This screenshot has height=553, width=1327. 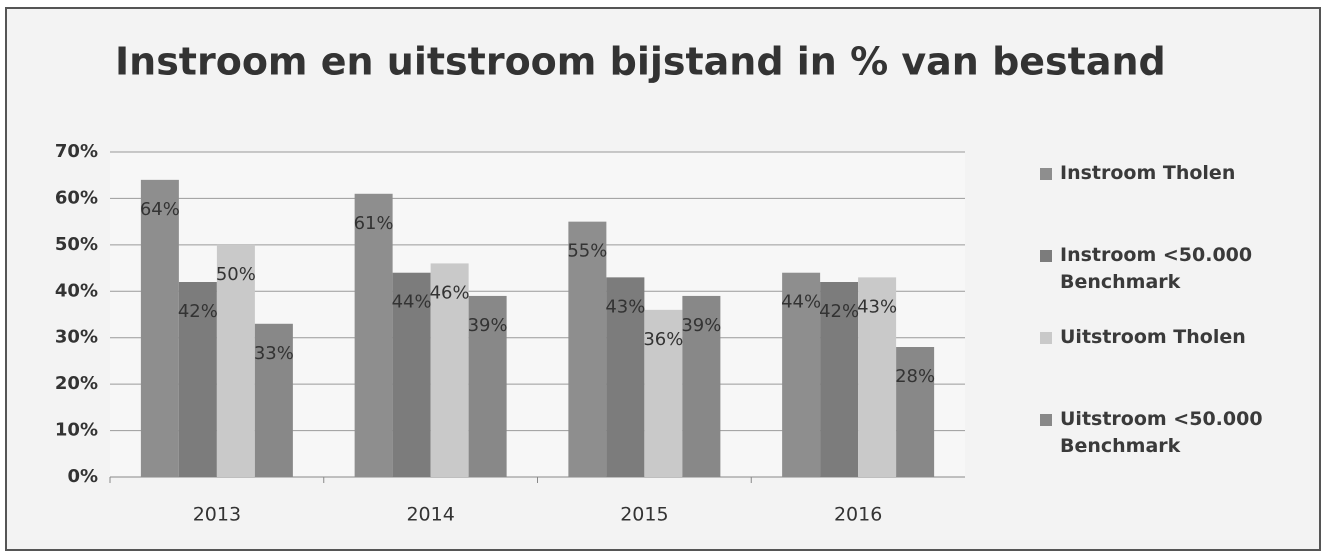 I want to click on legend-label: Instroom Tholen, so click(x=1148, y=173).